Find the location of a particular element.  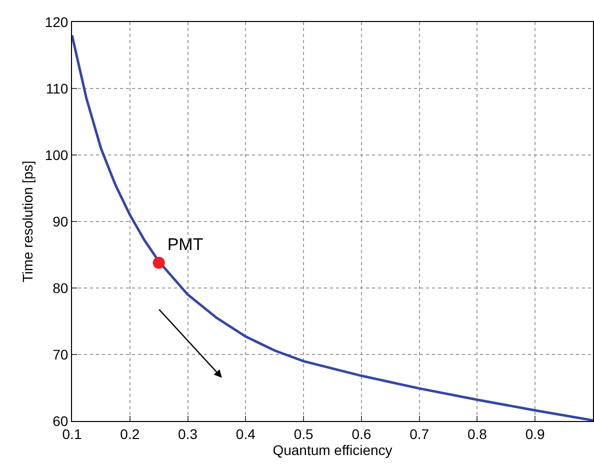

series-label: PMT is located at coordinates (185, 244).